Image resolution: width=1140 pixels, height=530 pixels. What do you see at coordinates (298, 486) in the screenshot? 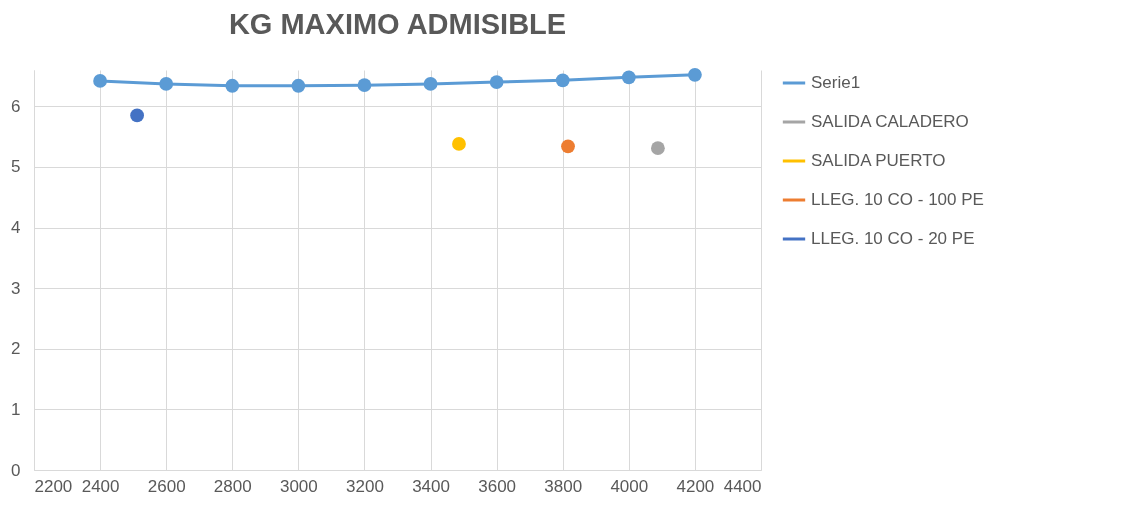
I see `x-tick-label: 3000` at bounding box center [298, 486].